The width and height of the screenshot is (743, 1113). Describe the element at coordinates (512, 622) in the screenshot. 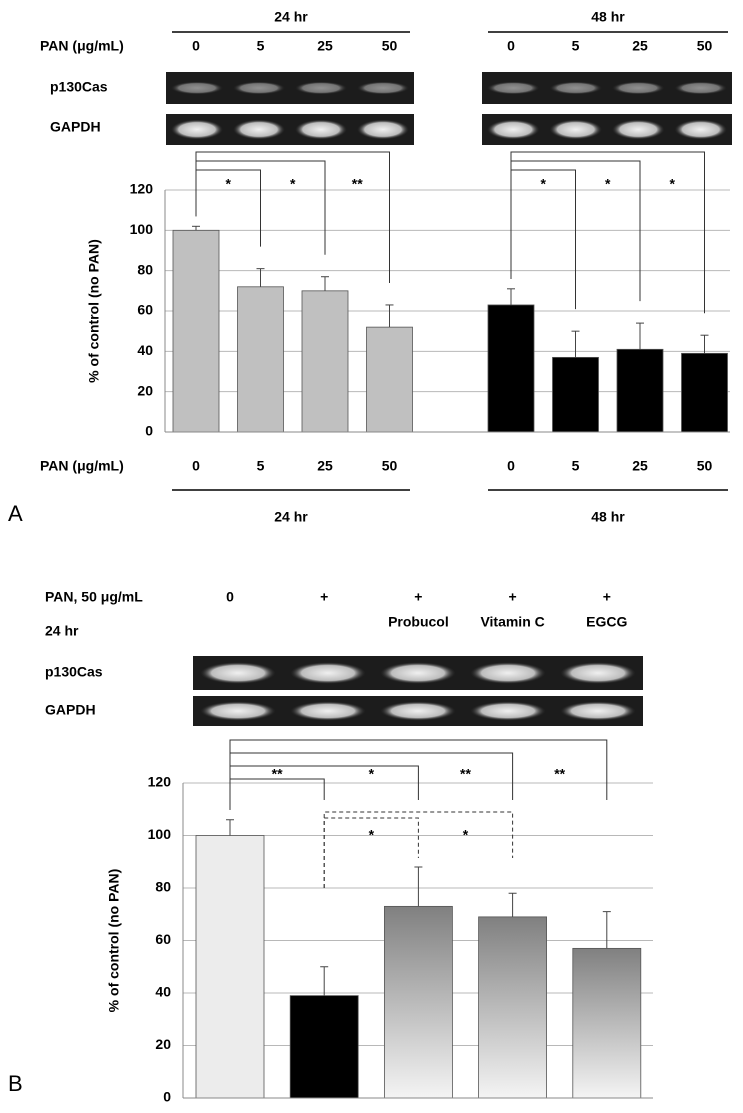

I see `treatment-label: Vitamin C` at that location.